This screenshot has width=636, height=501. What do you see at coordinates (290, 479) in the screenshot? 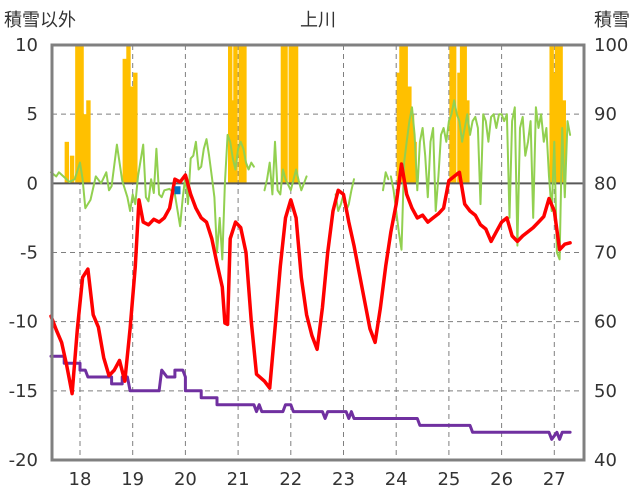
I see `x-tick-label: 22` at bounding box center [290, 479].